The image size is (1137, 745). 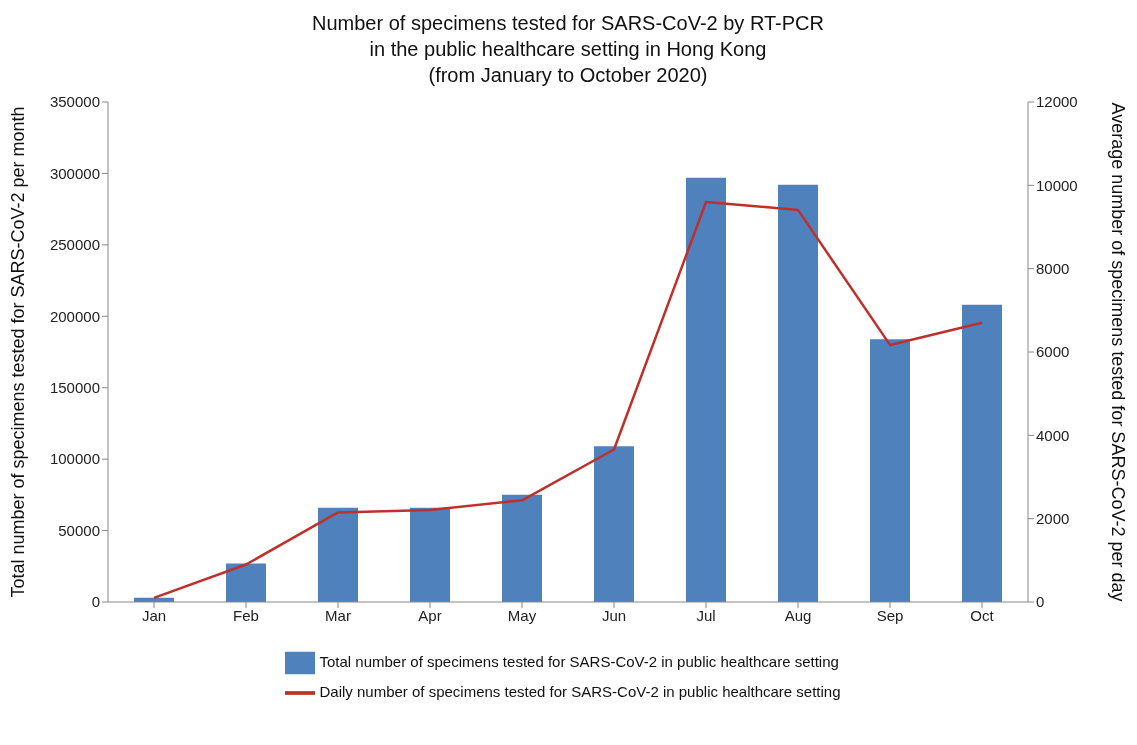 I want to click on x-tick-label: Oct, so click(x=982, y=615).